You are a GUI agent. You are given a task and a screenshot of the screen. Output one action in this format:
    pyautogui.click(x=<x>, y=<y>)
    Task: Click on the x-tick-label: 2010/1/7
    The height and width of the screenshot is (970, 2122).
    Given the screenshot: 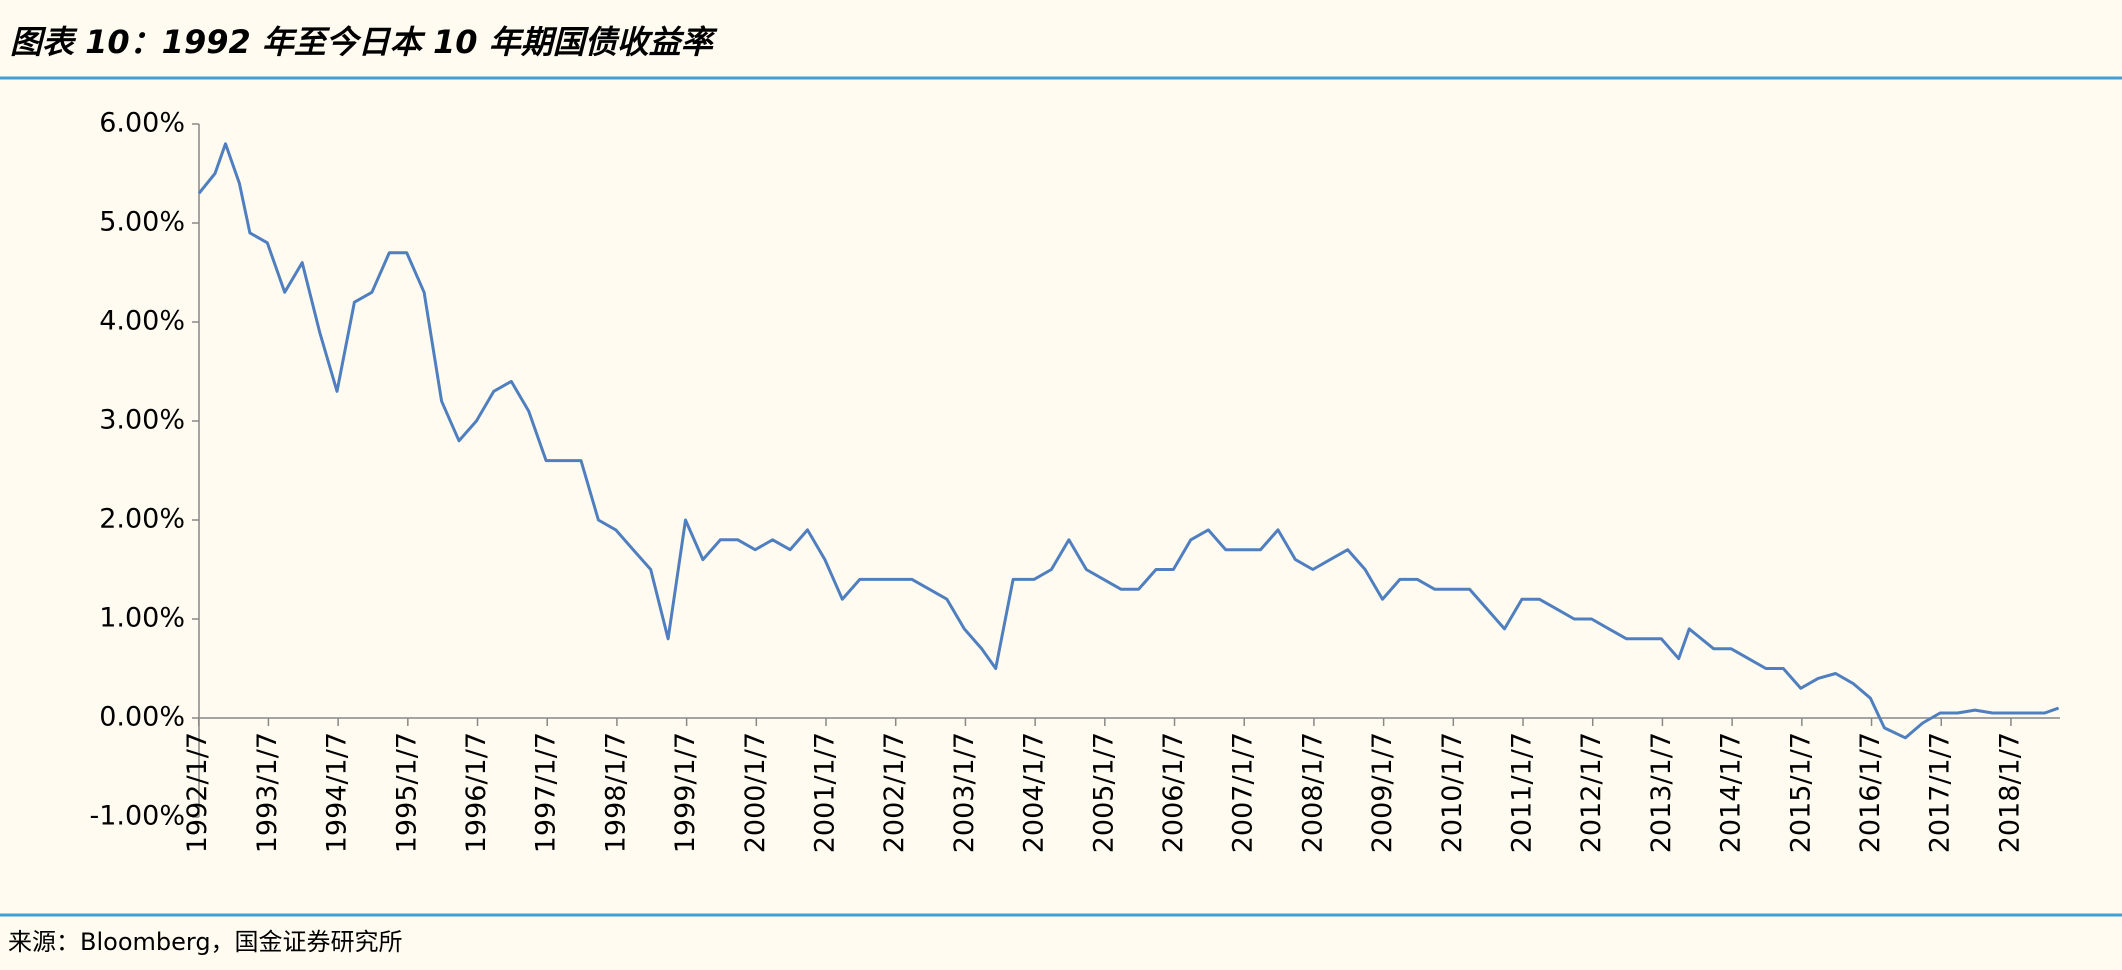 What is the action you would take?
    pyautogui.click(x=1452, y=792)
    